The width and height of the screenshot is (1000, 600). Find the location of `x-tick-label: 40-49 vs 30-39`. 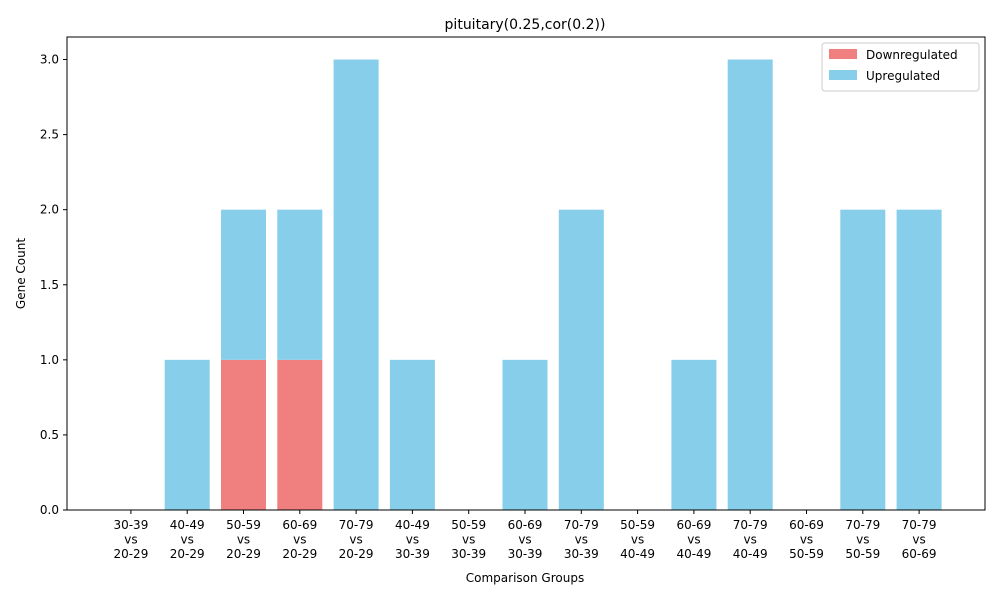

x-tick-label: 40-49 vs 30-39 is located at coordinates (412, 539).